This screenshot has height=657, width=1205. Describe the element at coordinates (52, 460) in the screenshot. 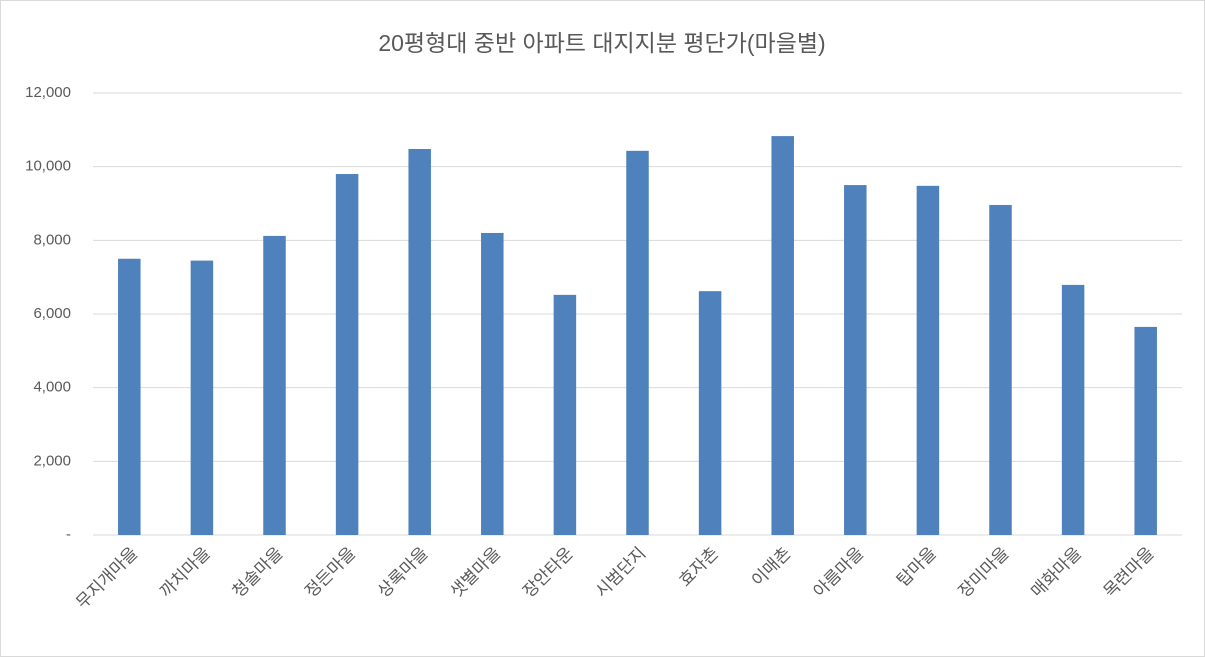

I see `y-tick-label: 2,000` at that location.